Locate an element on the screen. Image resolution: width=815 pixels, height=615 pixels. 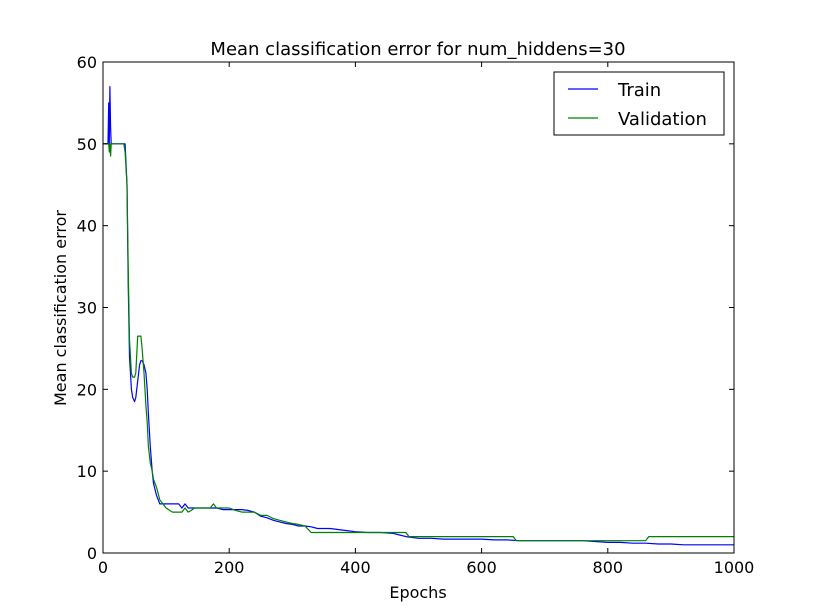
x-axis-label: Epochs is located at coordinates (417, 592).